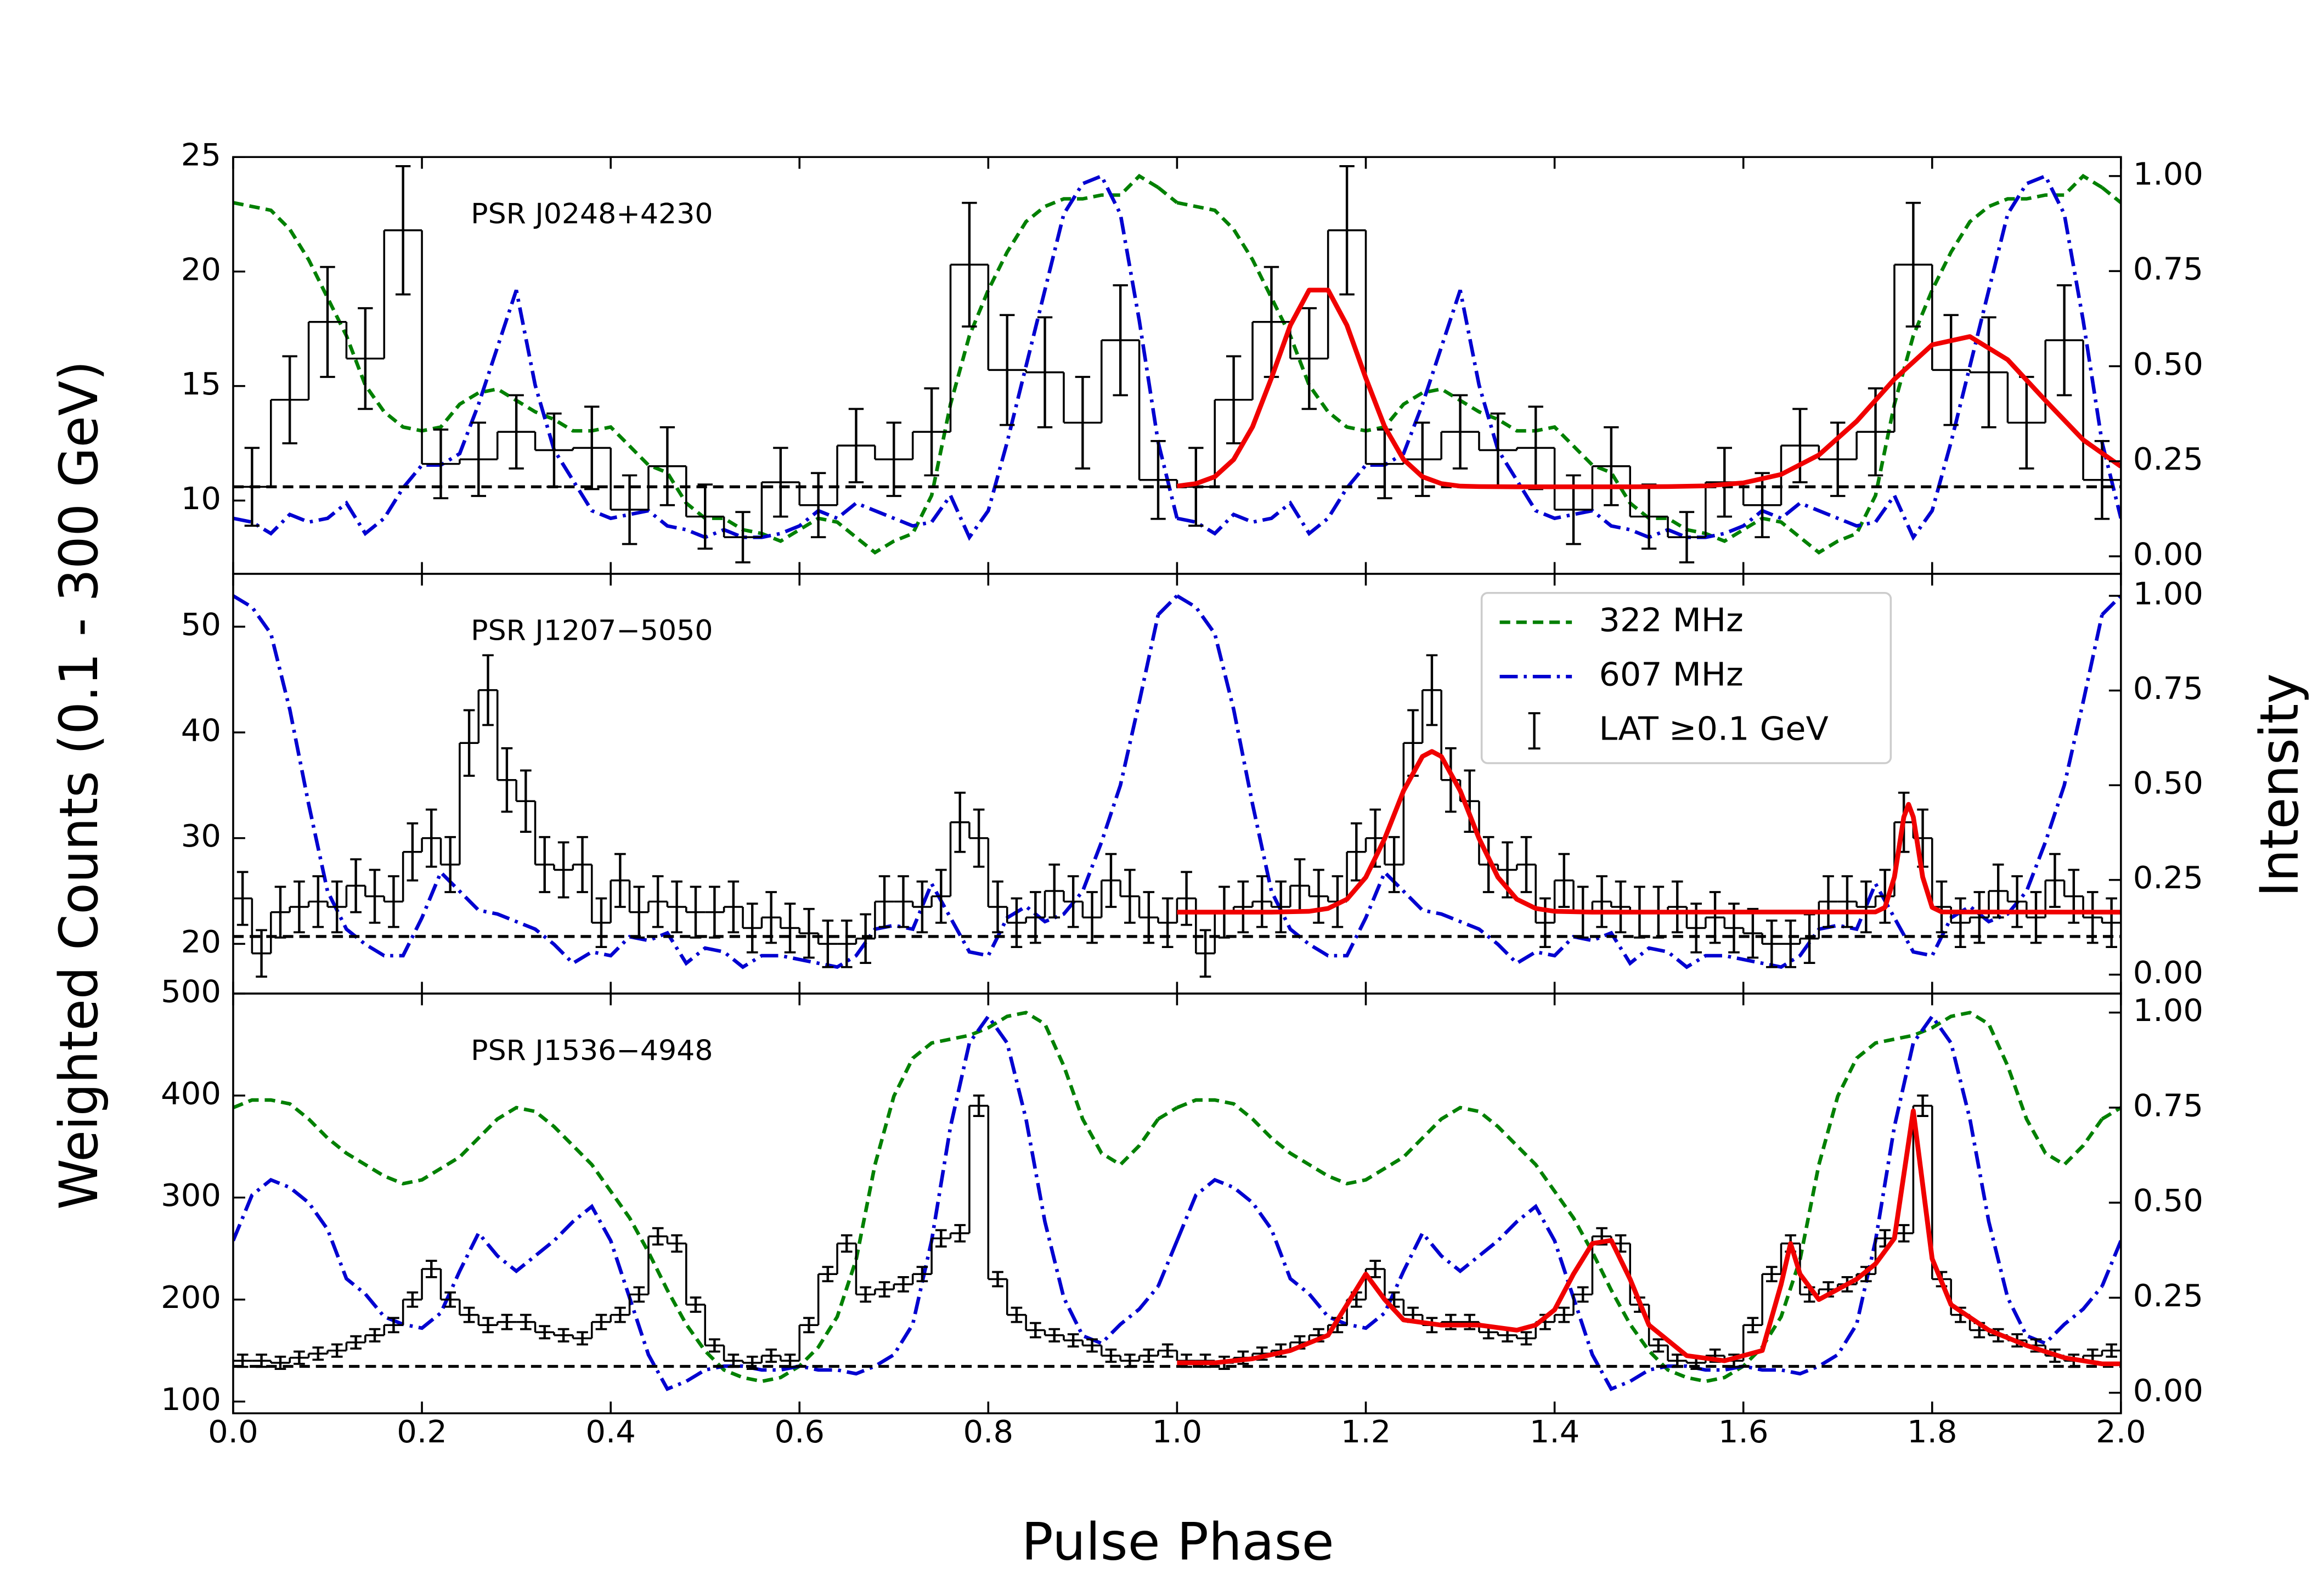 This screenshot has height=1585, width=2324. I want to click on x-tick-label: 1.4, so click(1555, 1432).